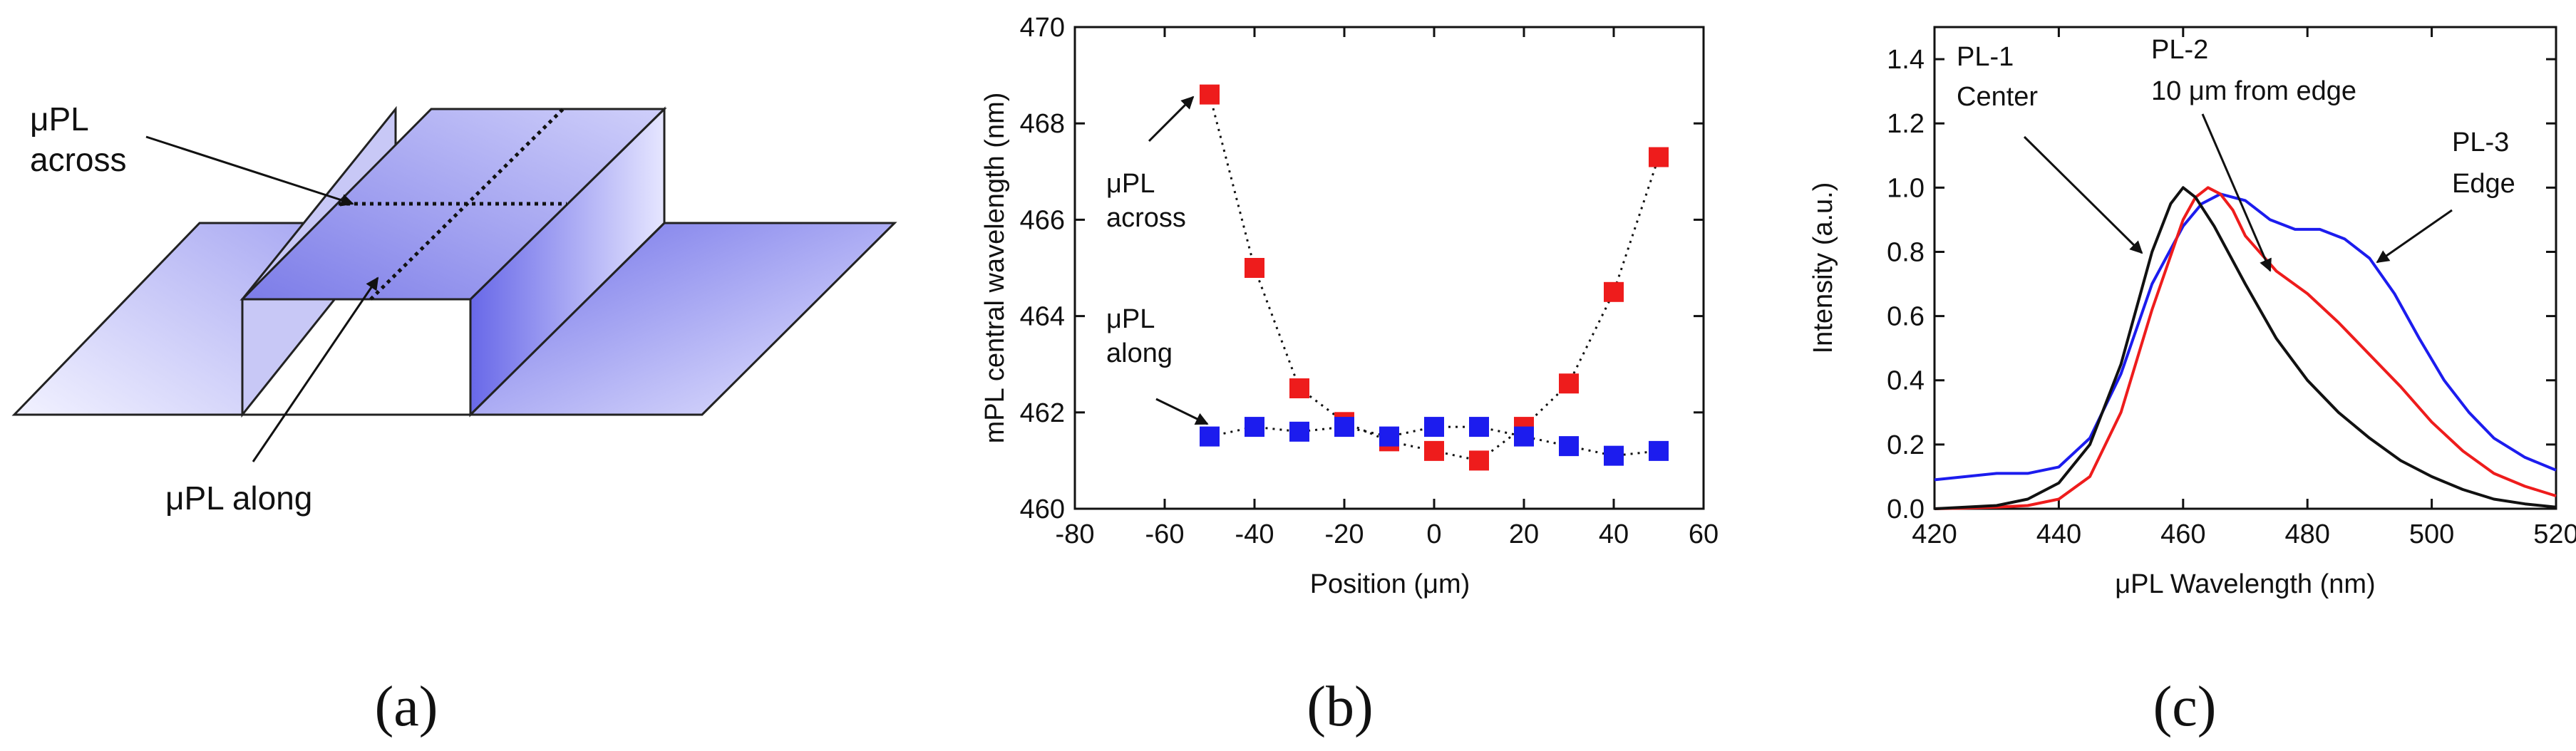  Describe the element at coordinates (2480, 142) in the screenshot. I see `annot-pl3-line1: PL-3` at that location.